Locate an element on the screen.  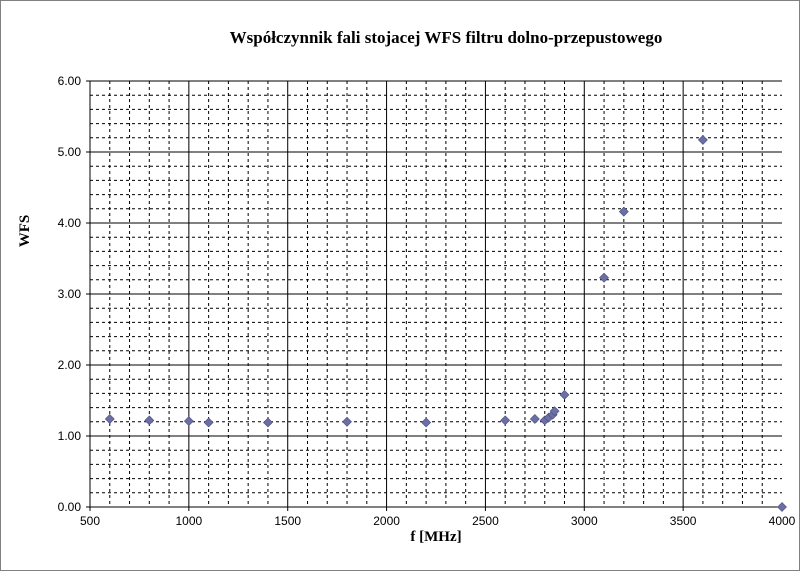
x-tick-label: 4000 is located at coordinates (782, 521).